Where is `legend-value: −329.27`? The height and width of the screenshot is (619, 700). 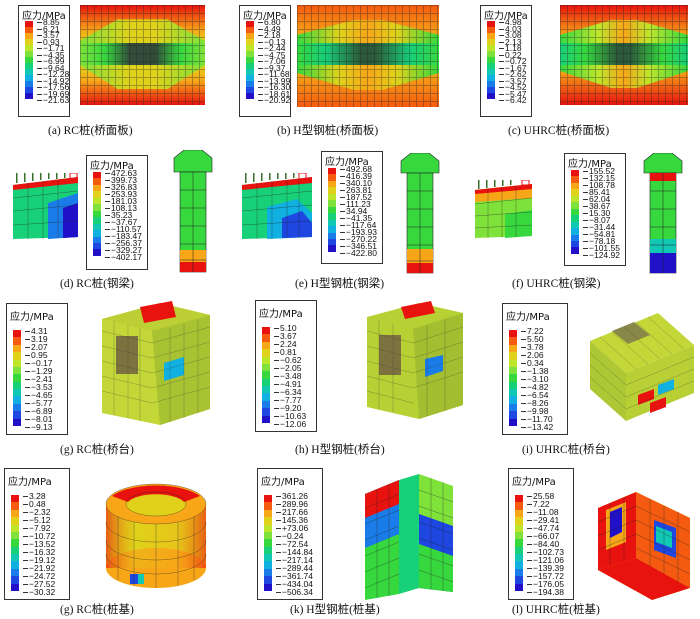 legend-value: −329.27 is located at coordinates (123, 250).